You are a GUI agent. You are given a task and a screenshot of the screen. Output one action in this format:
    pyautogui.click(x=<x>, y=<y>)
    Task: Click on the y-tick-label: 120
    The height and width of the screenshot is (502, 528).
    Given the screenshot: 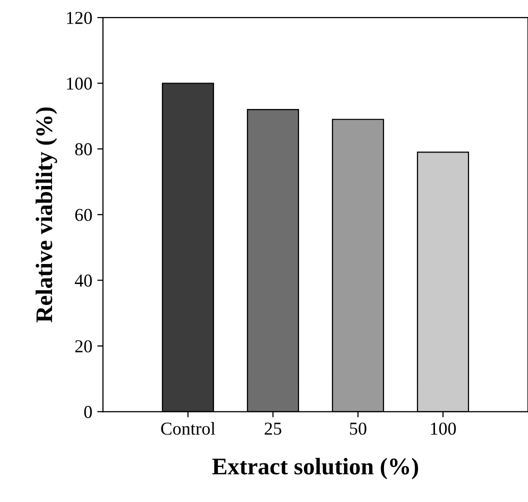 What is the action you would take?
    pyautogui.click(x=79, y=18)
    